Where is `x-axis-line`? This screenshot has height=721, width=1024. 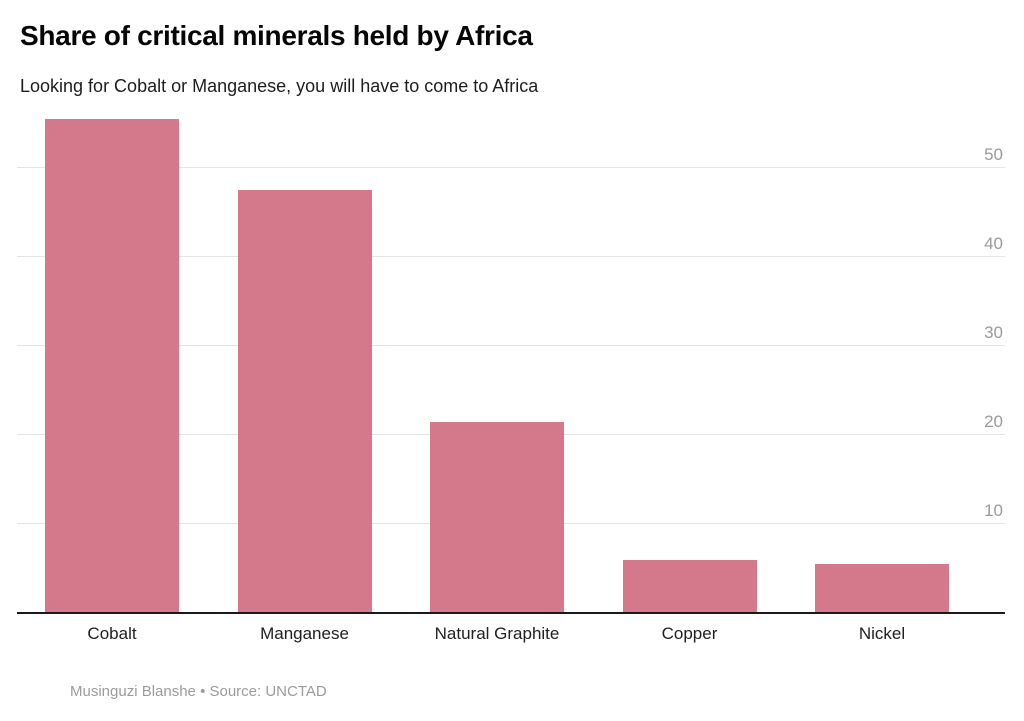
x-axis-line is located at coordinates (511, 613).